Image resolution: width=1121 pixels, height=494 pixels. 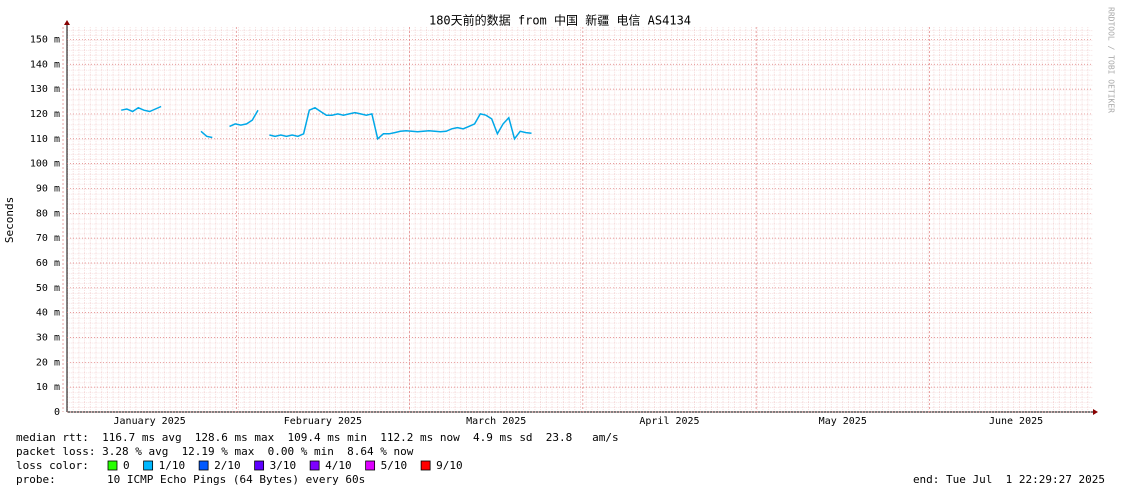 What do you see at coordinates (1095, 412) in the screenshot?
I see `x-arrow` at bounding box center [1095, 412].